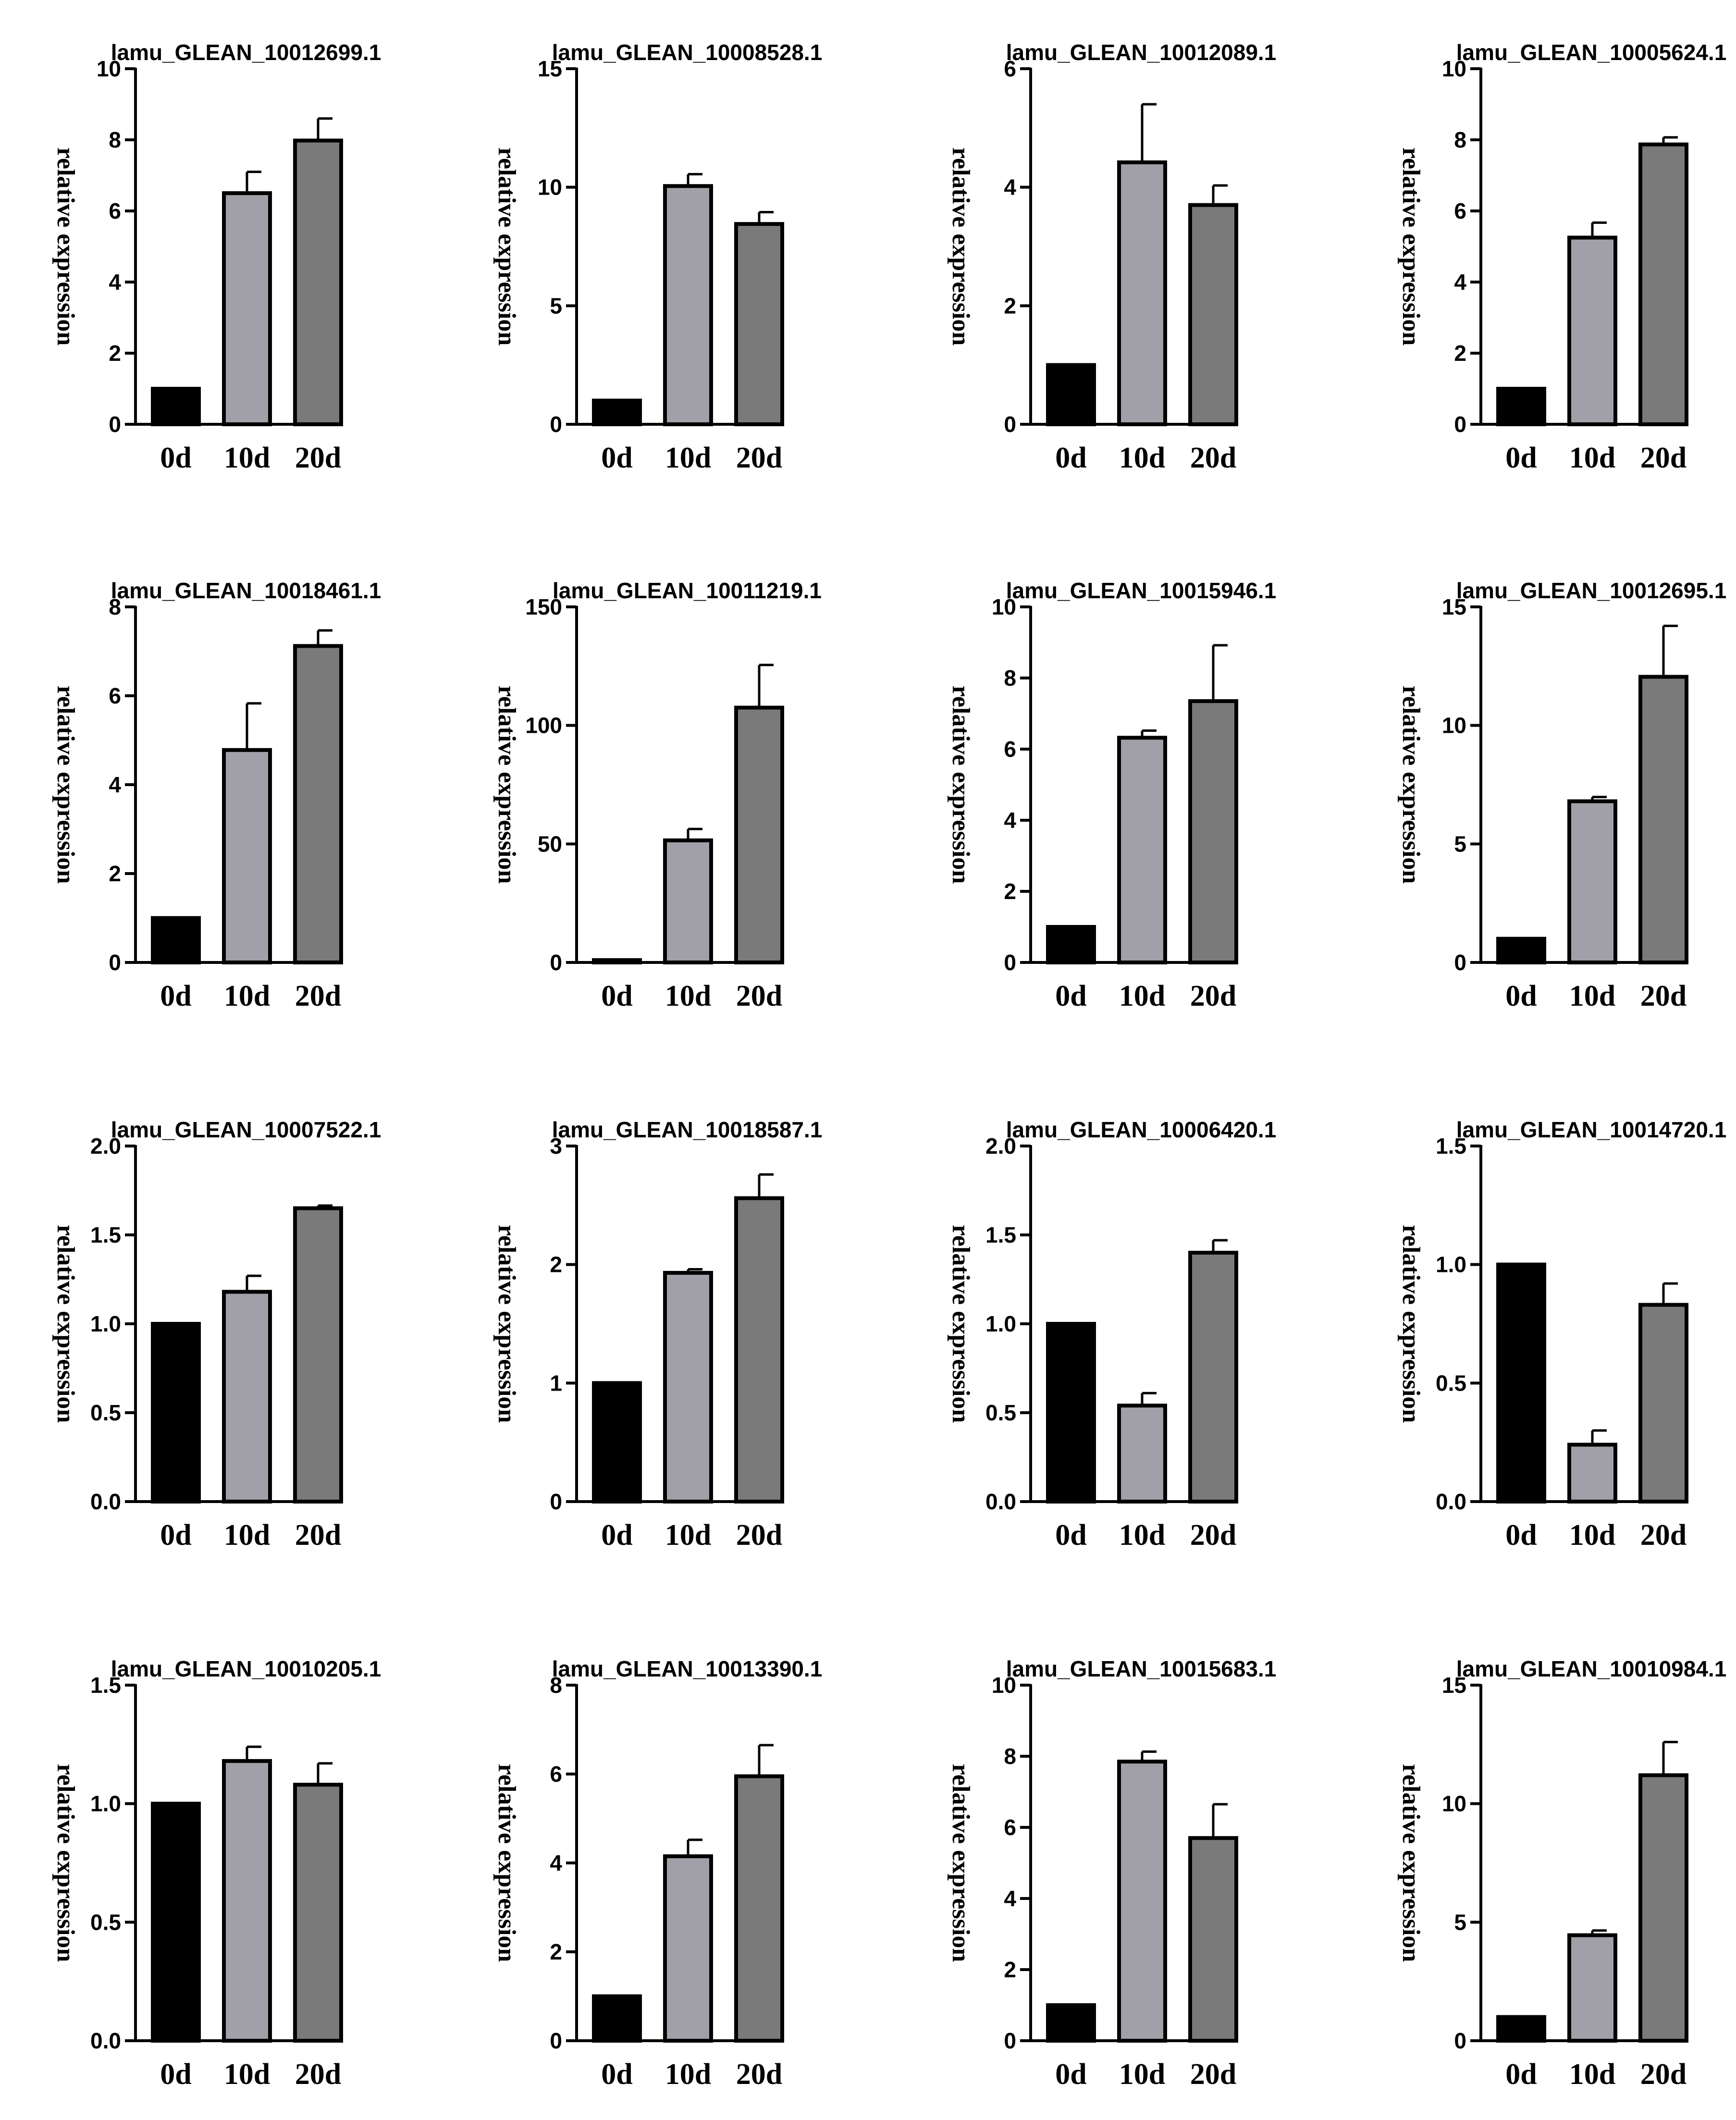 This screenshot has width=1736, height=2120. Describe the element at coordinates (687, 1129) in the screenshot. I see `chart-title: lamu_GLEAN_10018587.1` at that location.